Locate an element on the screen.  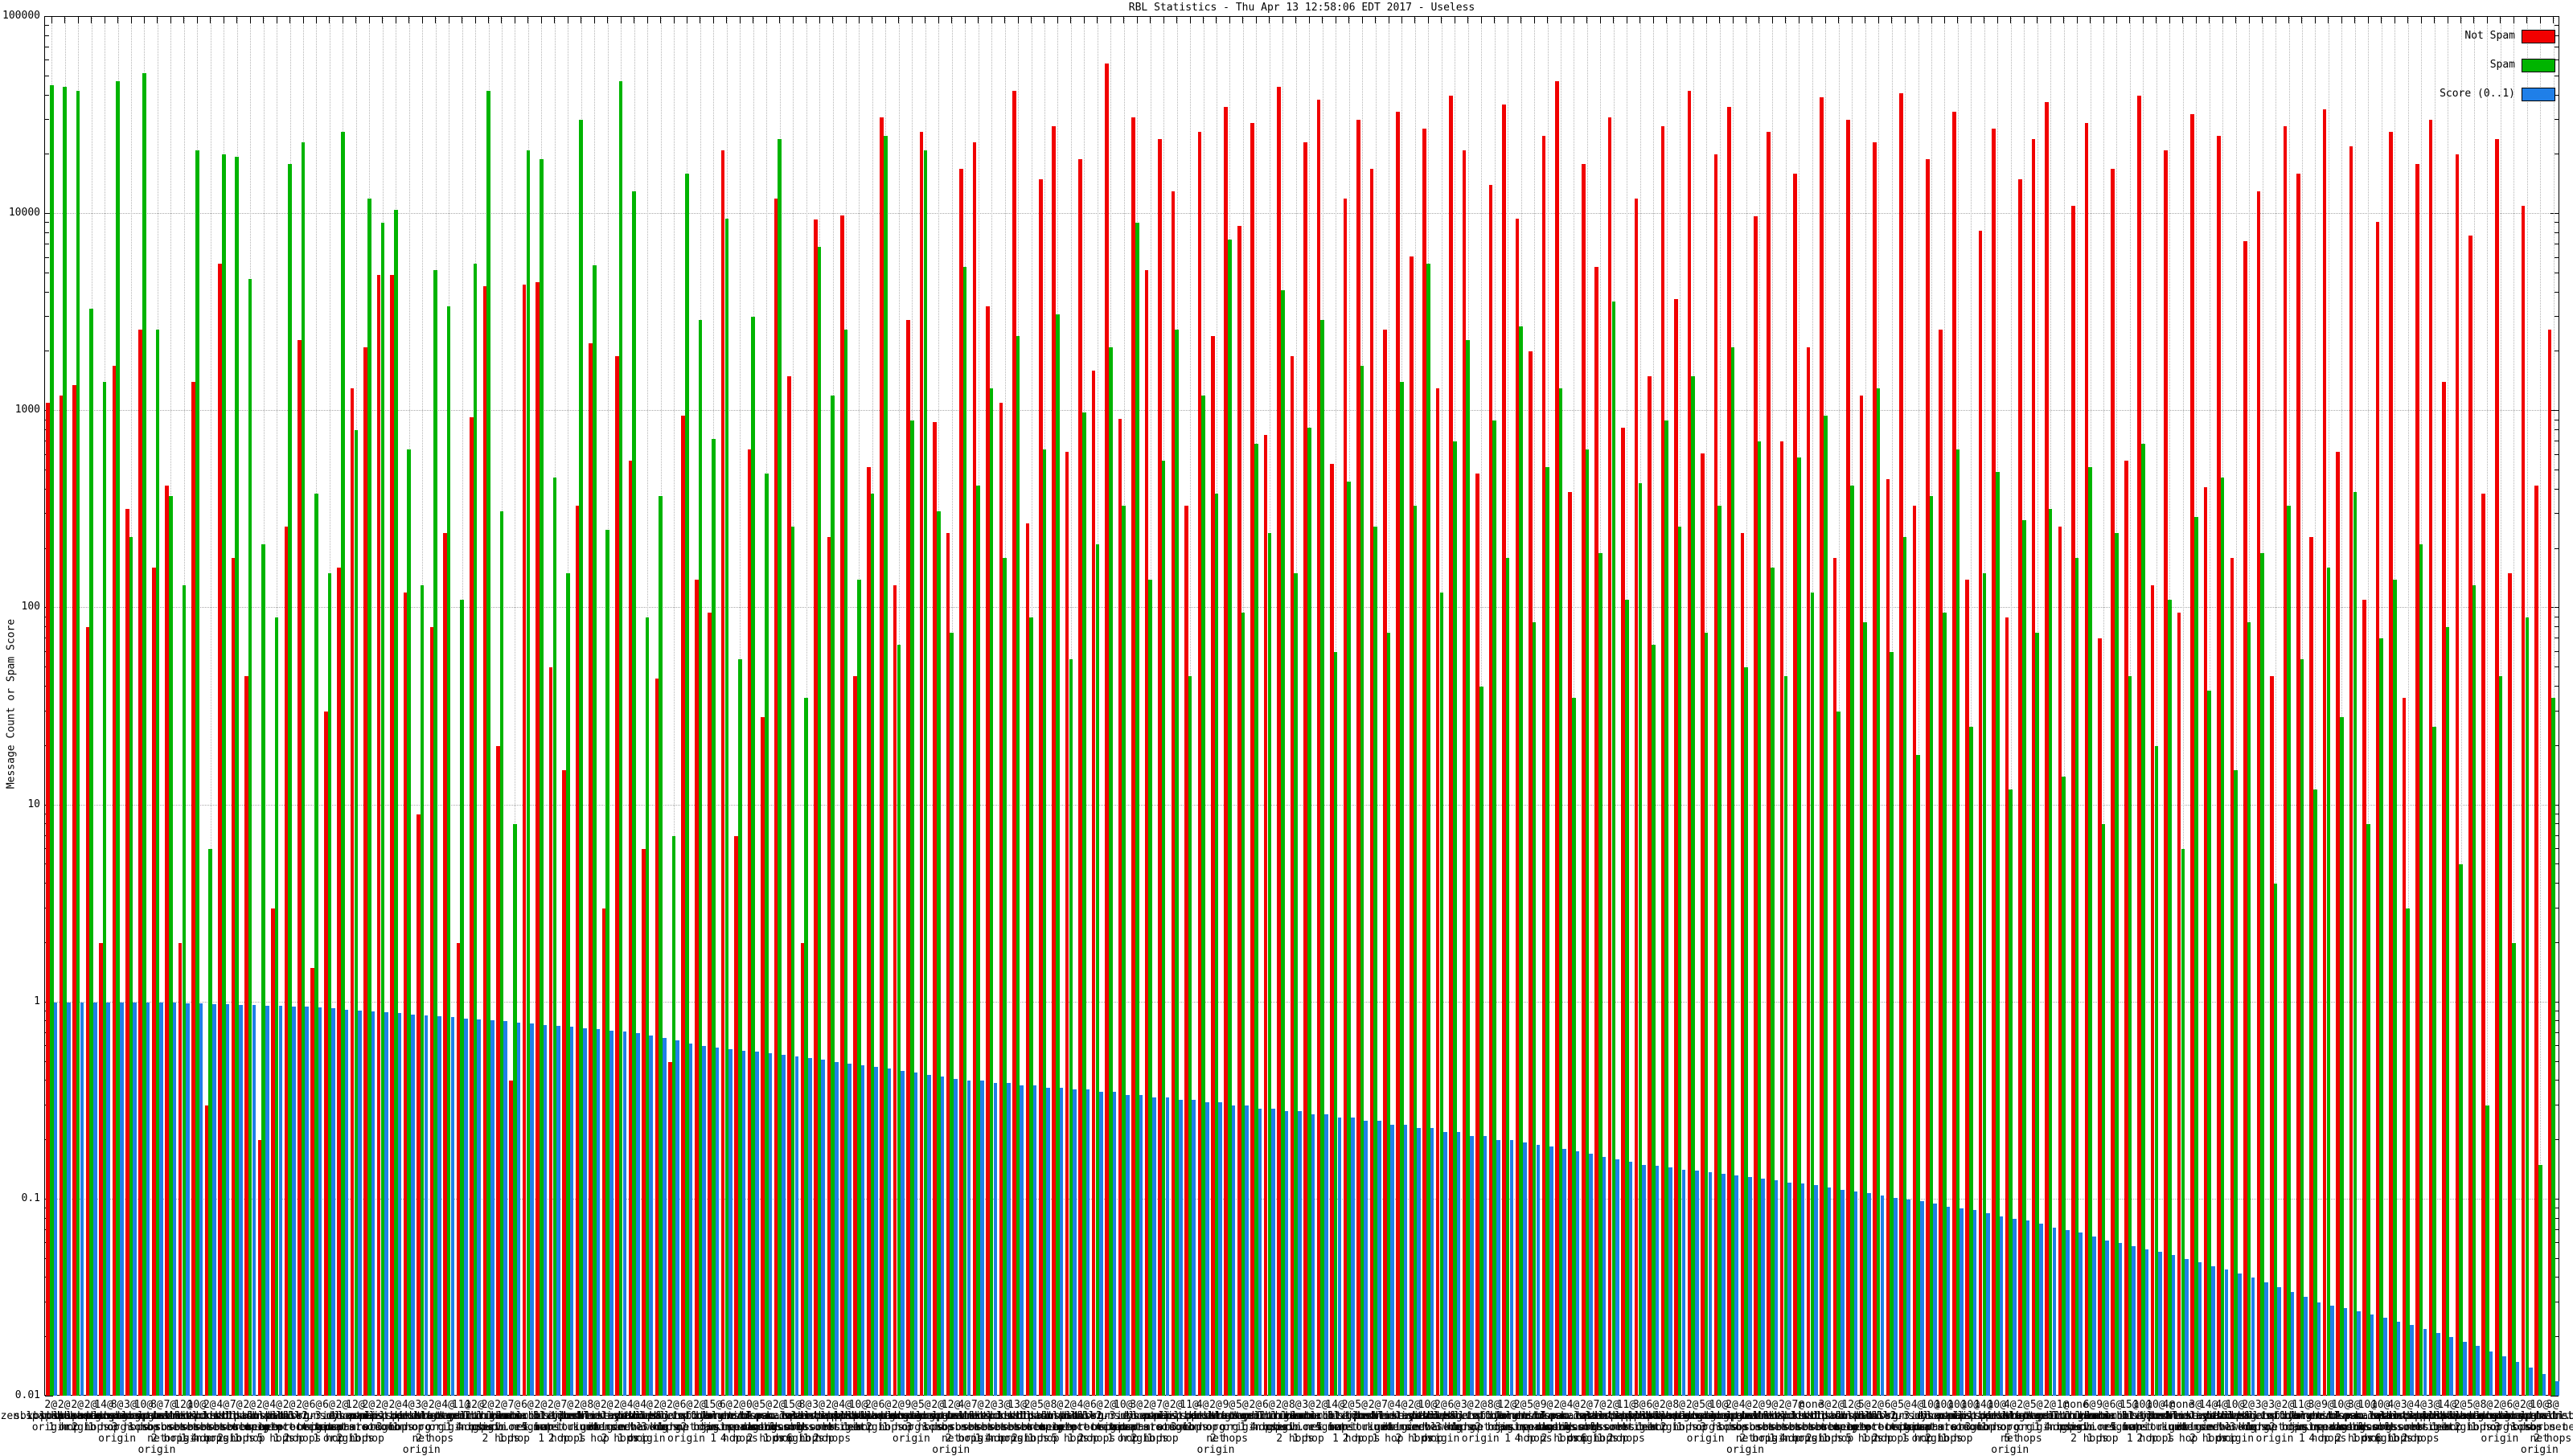
x-tick-label: opm.tornevall. is located at coordinates (1229, 1416).